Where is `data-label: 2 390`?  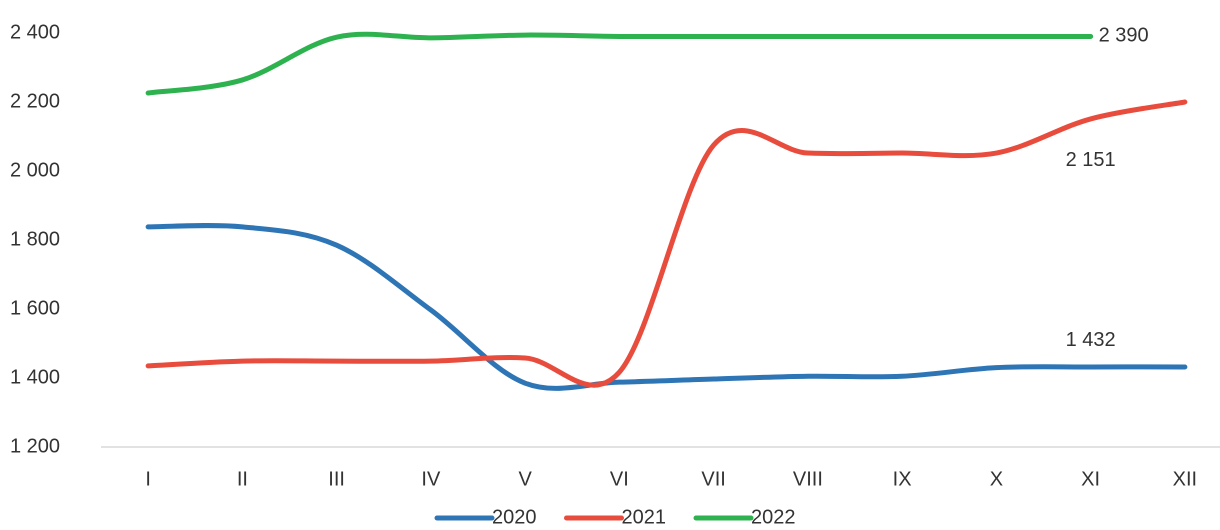 data-label: 2 390 is located at coordinates (1124, 36).